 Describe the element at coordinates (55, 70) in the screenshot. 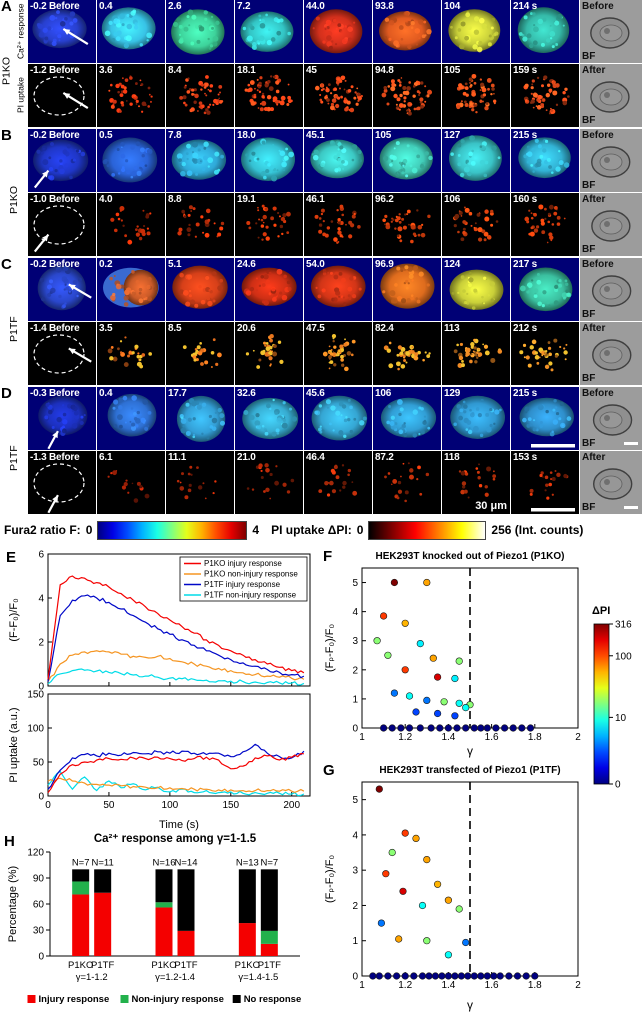

I see `timestamp-label: -1.2 Before` at that location.